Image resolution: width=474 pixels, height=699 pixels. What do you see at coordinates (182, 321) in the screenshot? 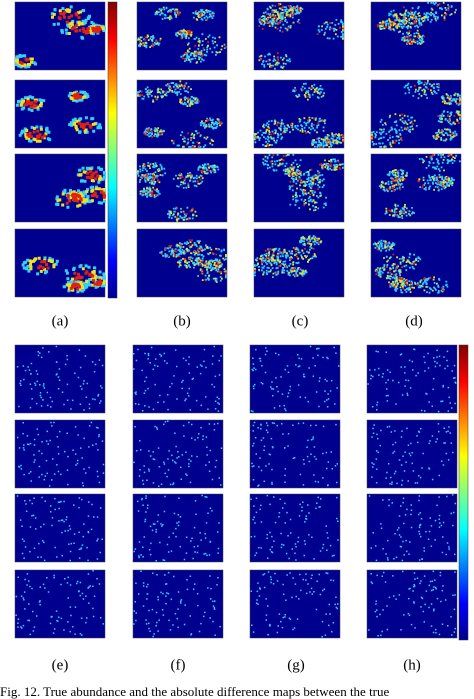
I see `subfigure-label: (b)` at bounding box center [182, 321].